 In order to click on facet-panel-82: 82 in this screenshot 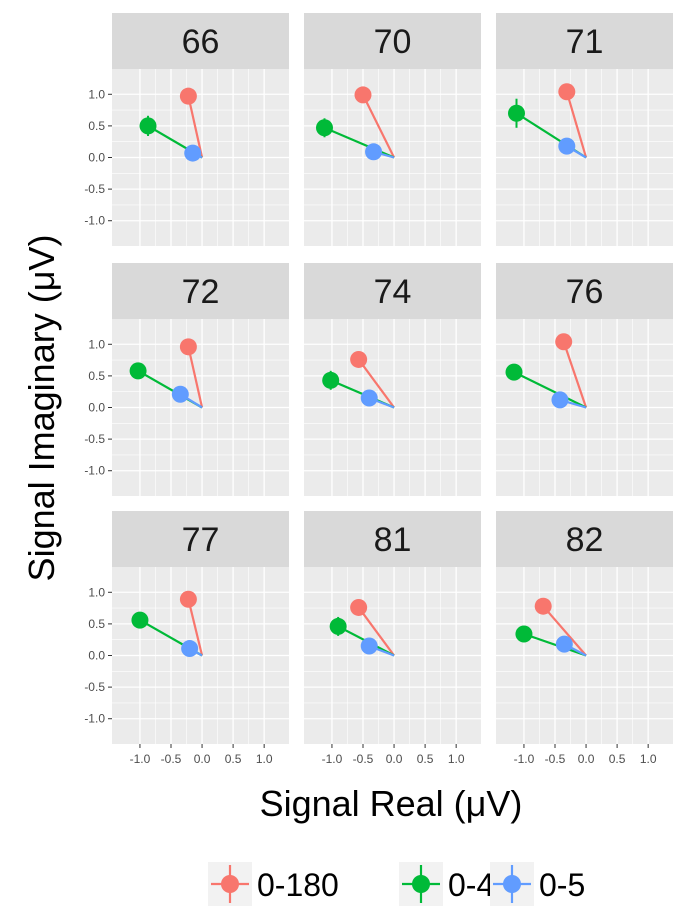, I will do `click(584, 627)`.